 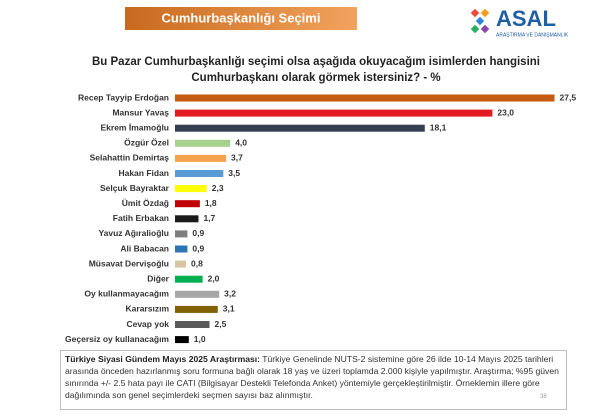 I want to click on category-label: Geçersiz oy kullanacağım, so click(x=117, y=339).